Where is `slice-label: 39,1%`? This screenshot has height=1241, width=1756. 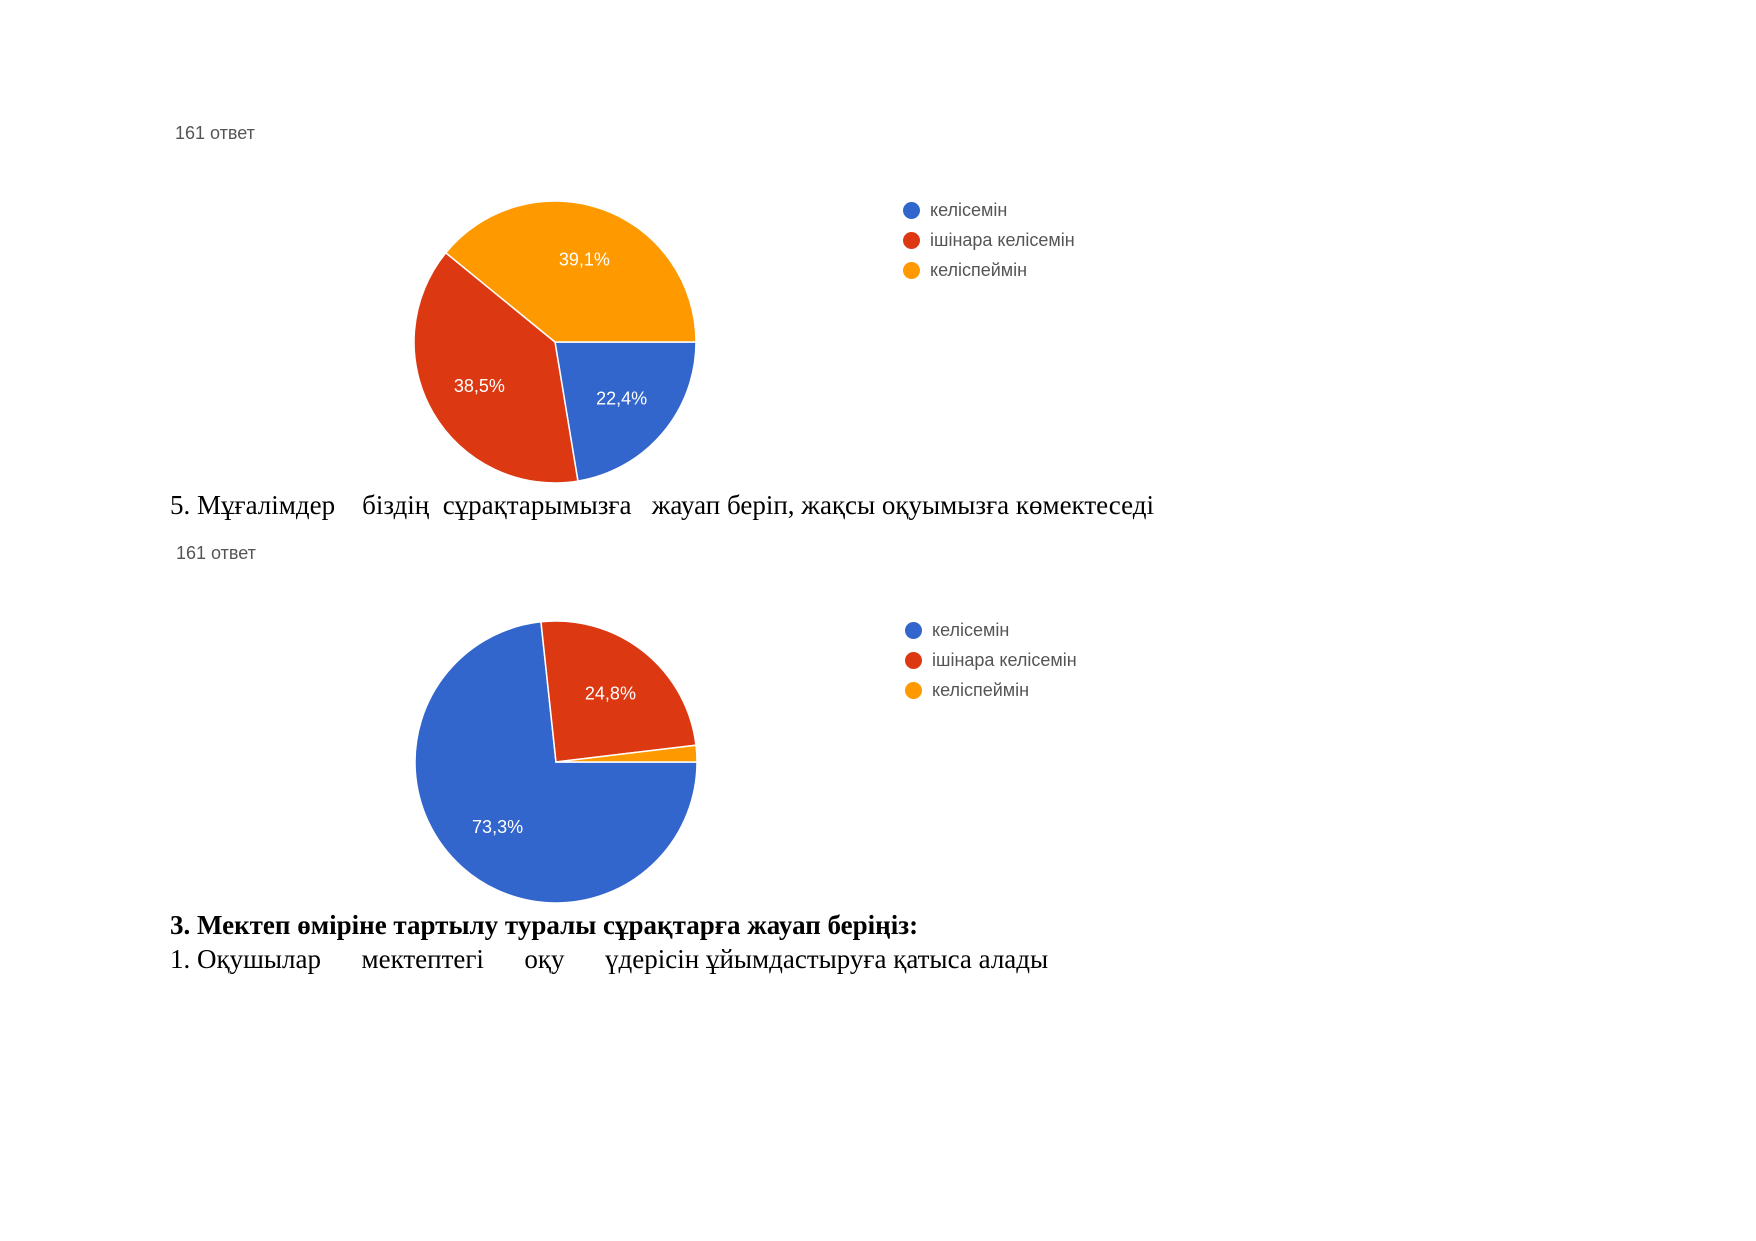 slice-label: 39,1% is located at coordinates (584, 260).